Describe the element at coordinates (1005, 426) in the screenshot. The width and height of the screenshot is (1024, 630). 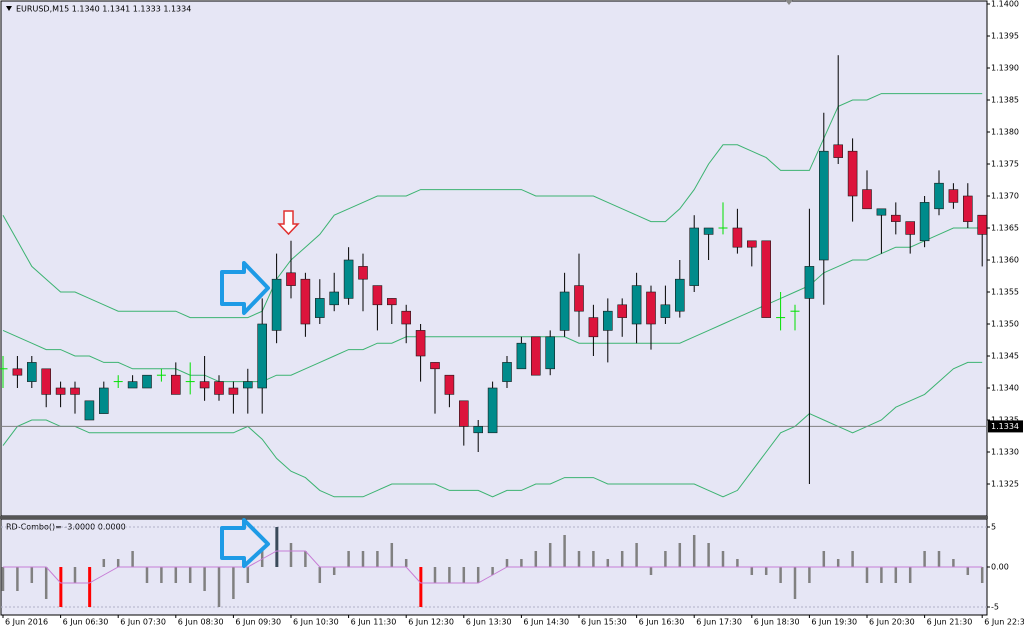
I see `current-price-box` at that location.